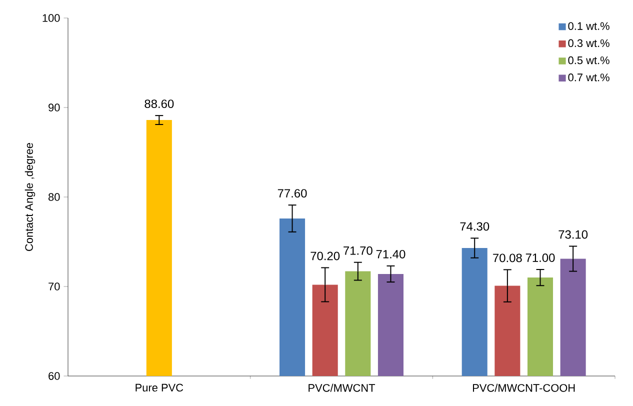 This screenshot has width=633, height=406. Describe the element at coordinates (391, 254) in the screenshot. I see `data-label: 71.40` at that location.